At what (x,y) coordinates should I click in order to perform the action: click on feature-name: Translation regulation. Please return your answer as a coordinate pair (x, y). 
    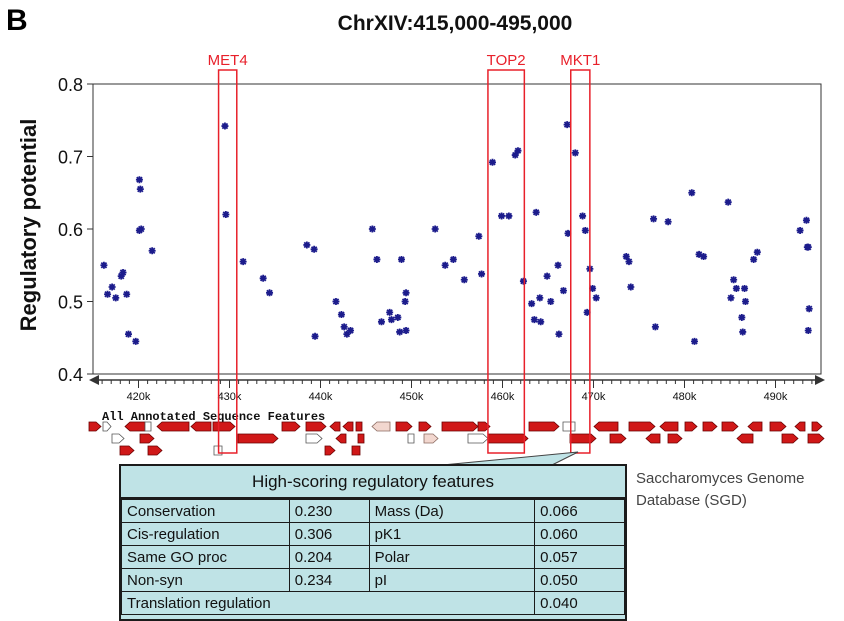
    Looking at the image, I should click on (328, 603).